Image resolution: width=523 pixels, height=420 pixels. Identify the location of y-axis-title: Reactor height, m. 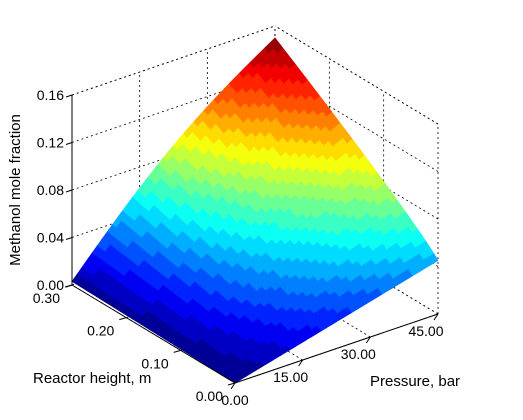
(92, 378).